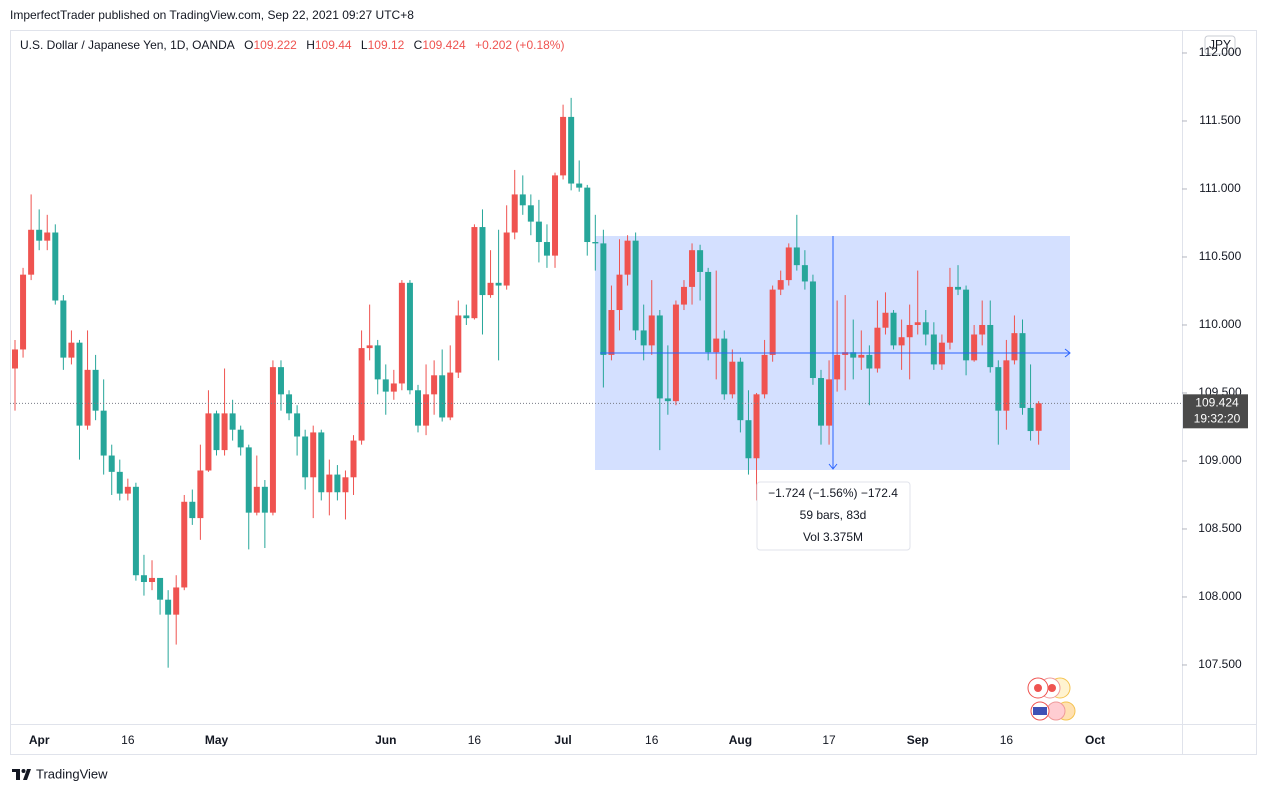 The height and width of the screenshot is (798, 1268). What do you see at coordinates (1067, 353) in the screenshot?
I see `measure-arrow-right` at bounding box center [1067, 353].